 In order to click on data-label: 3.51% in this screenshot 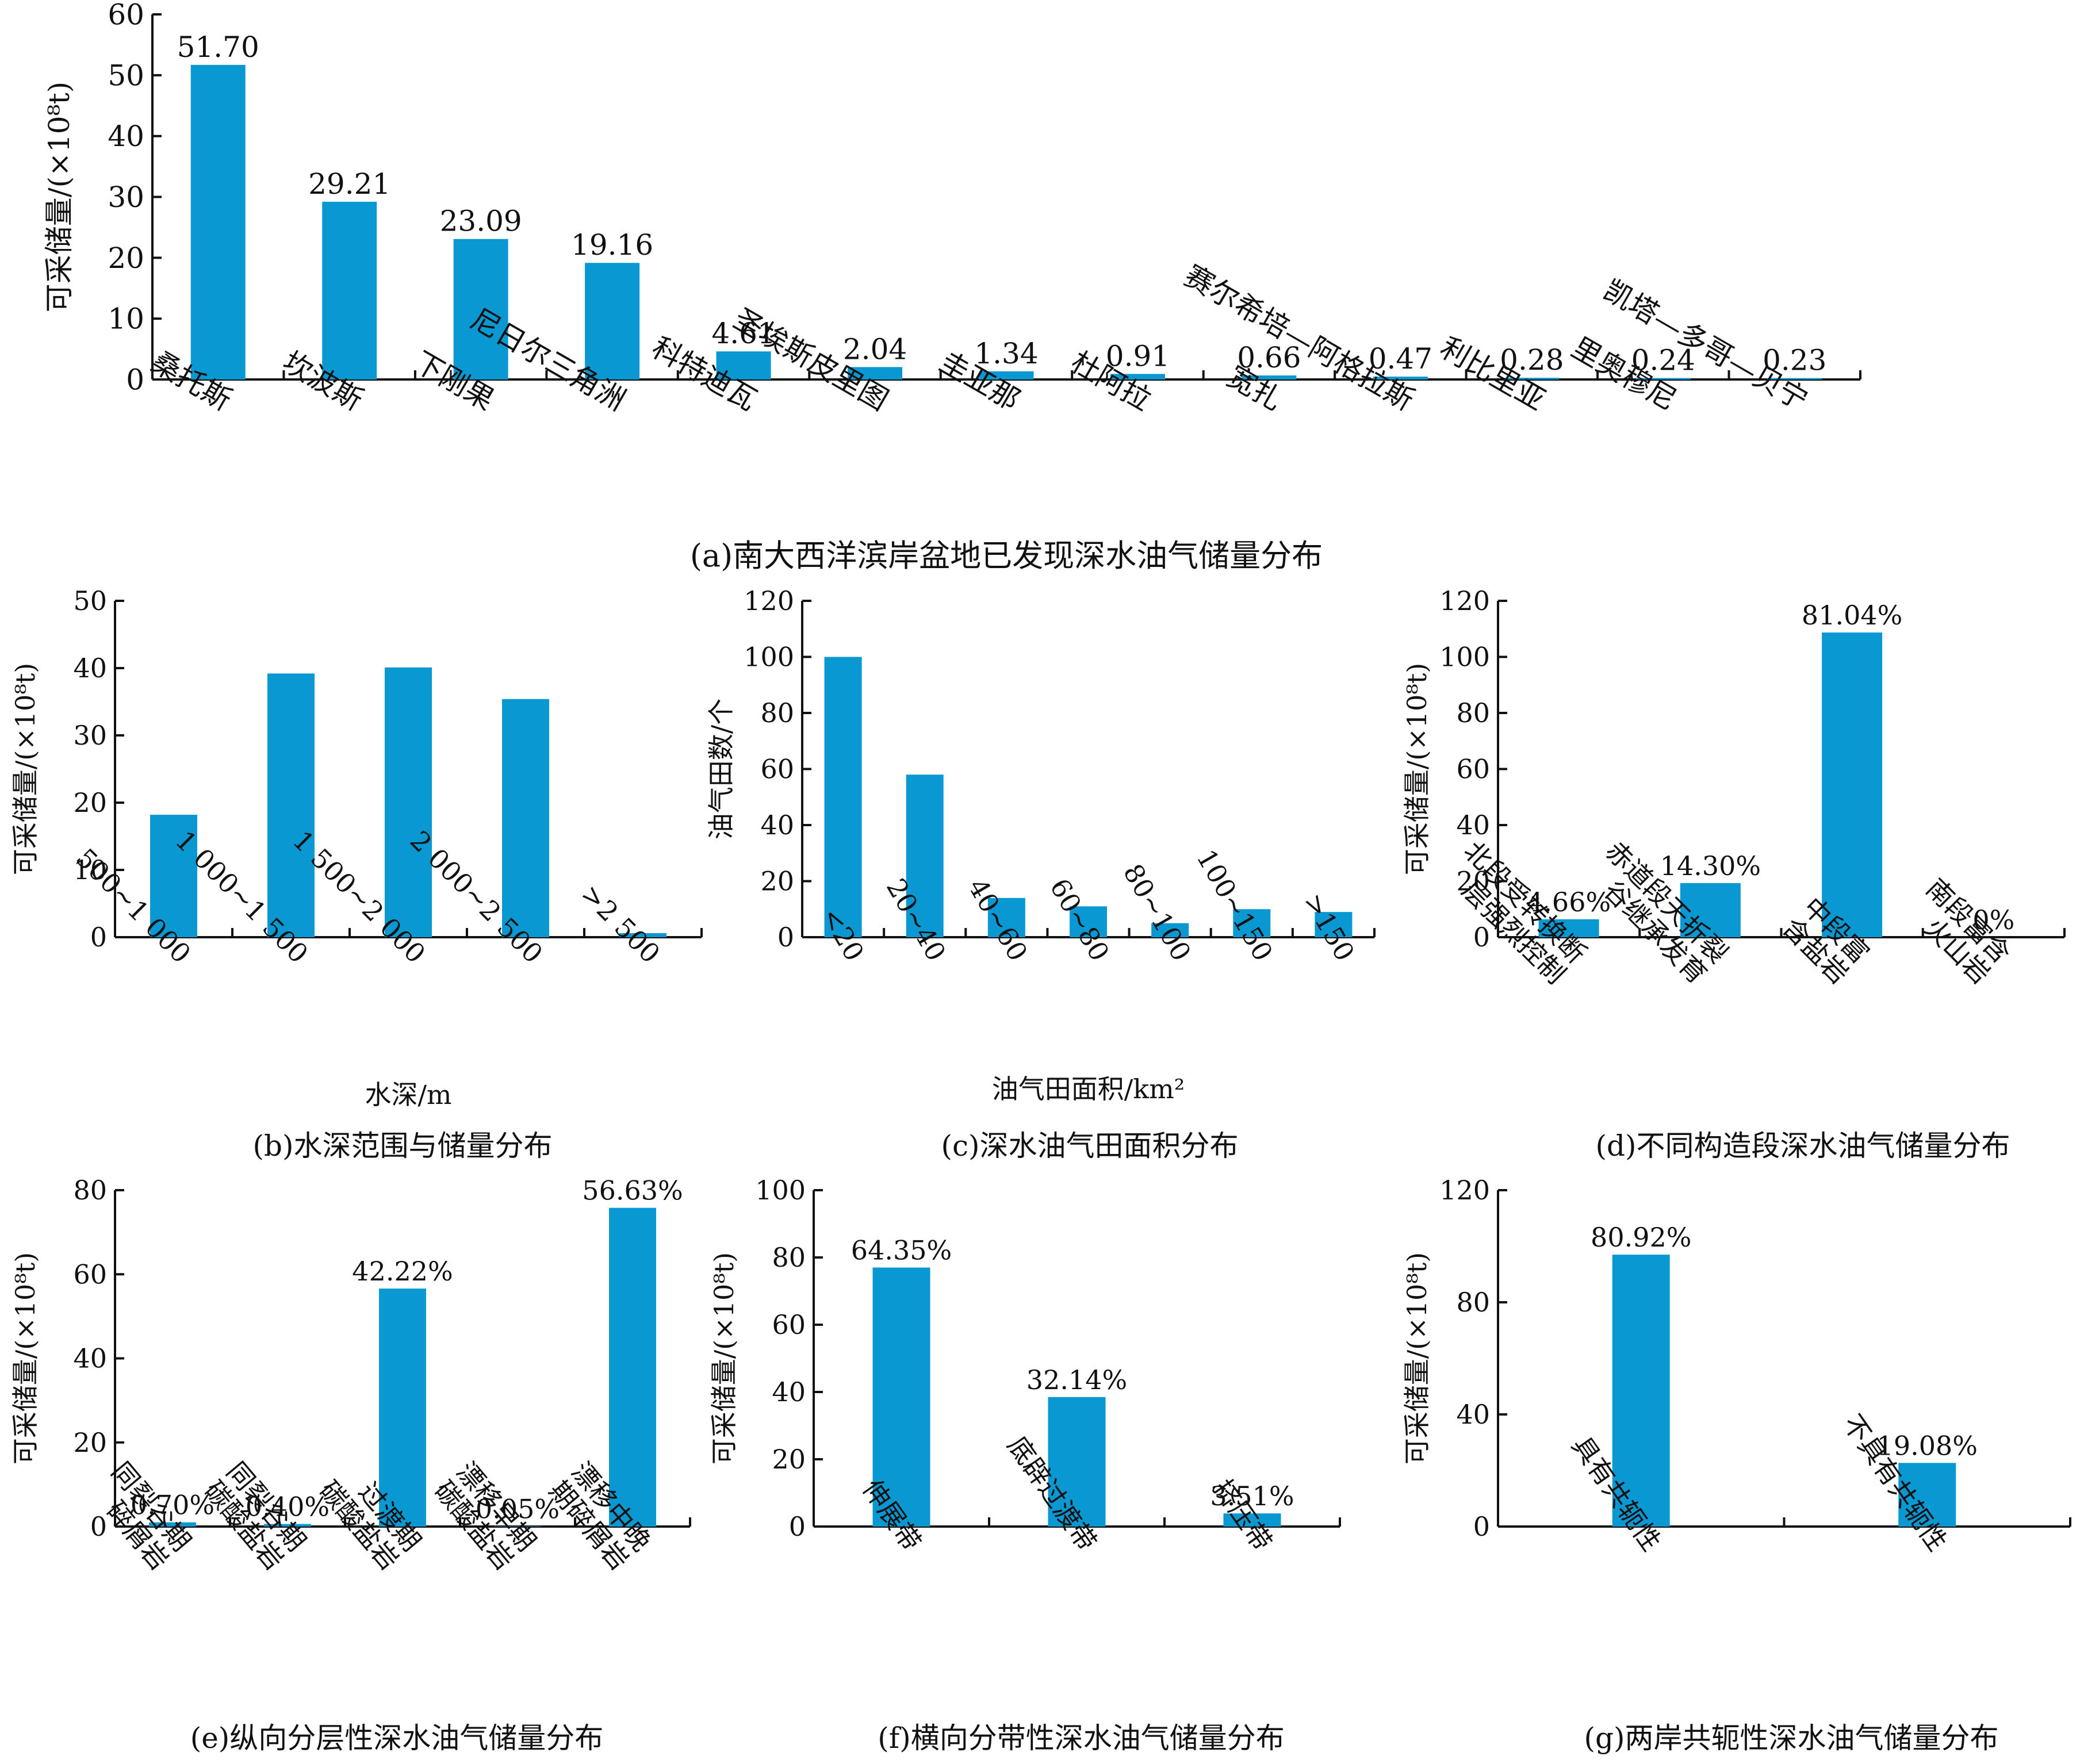, I will do `click(1252, 1497)`.